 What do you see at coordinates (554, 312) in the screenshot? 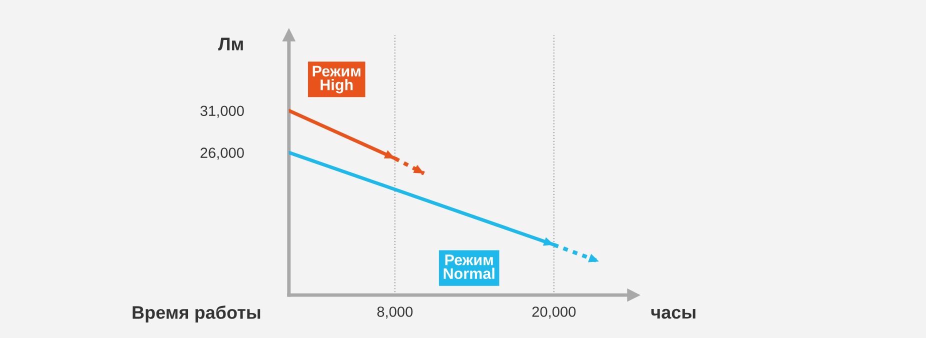
I see `x-tick-label: 20,000` at bounding box center [554, 312].